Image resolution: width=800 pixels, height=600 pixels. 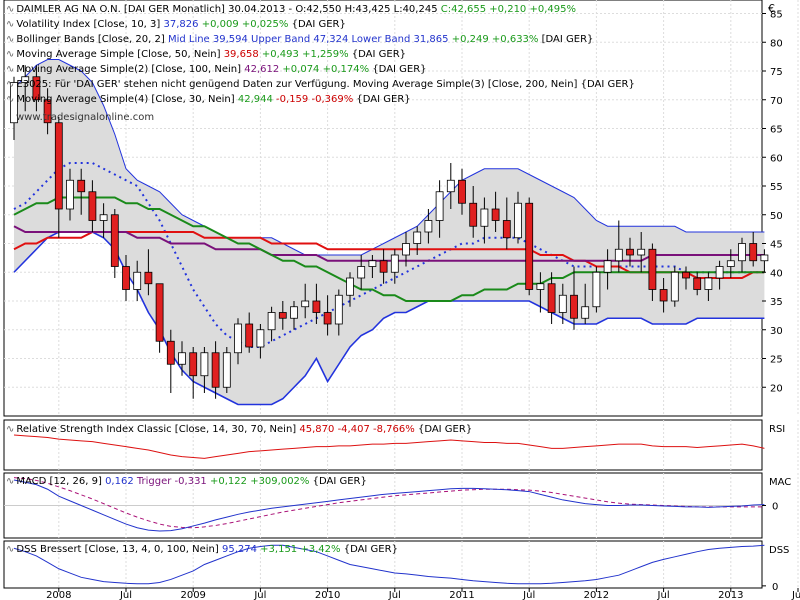 I want to click on legend-ma50-pct: +1,259%, so click(x=325, y=54).